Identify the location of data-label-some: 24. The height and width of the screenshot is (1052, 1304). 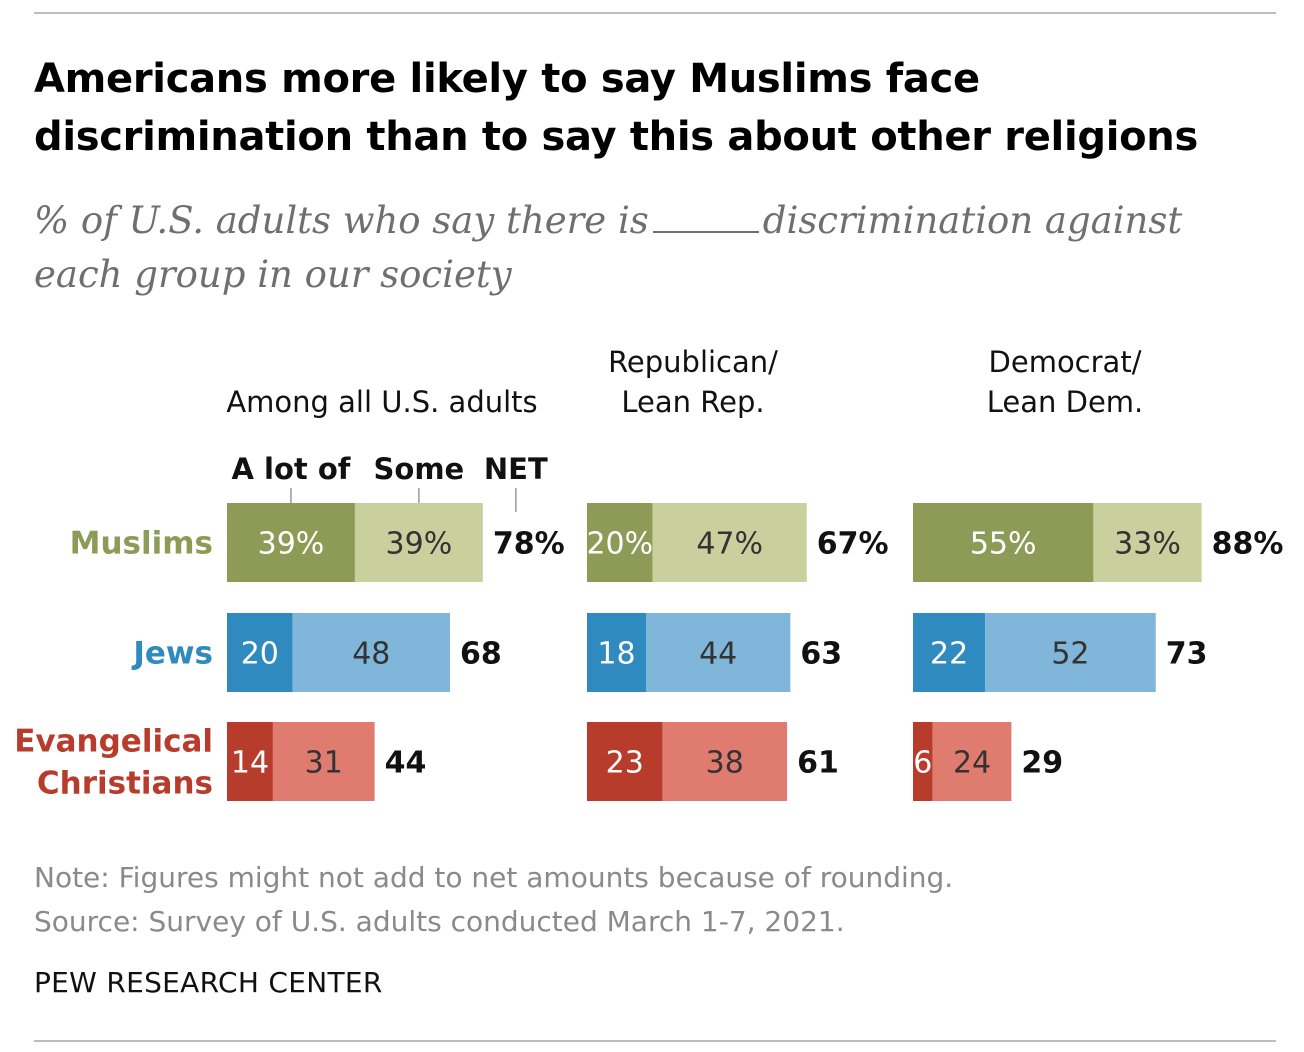
(972, 763).